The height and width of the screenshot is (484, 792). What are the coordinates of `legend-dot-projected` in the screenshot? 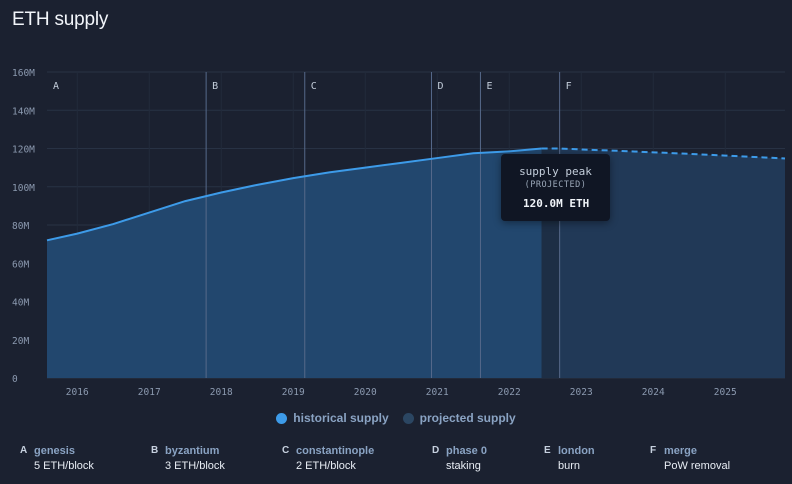 It's located at (408, 418).